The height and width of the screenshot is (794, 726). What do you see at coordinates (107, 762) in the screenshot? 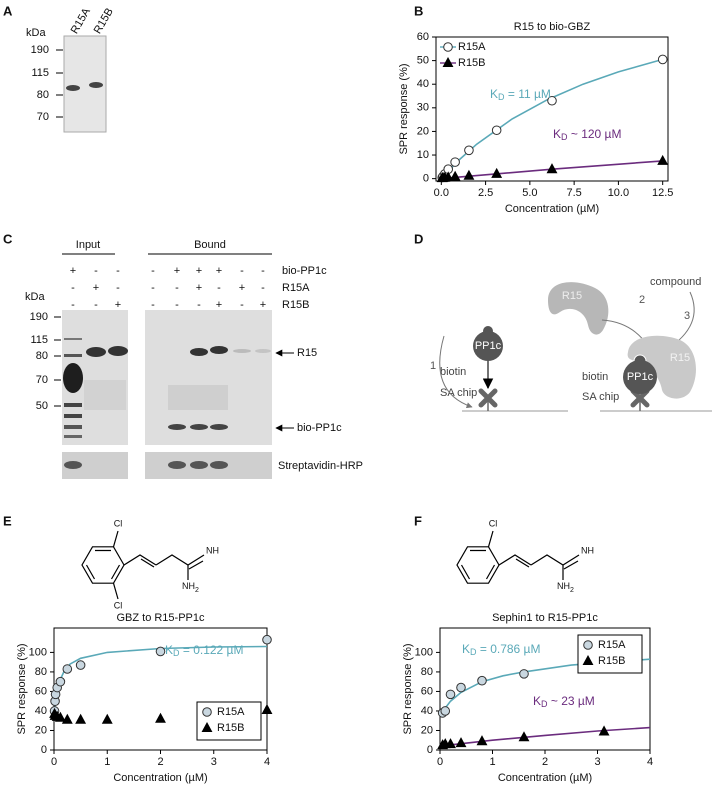
I see `x-tick-label: 1` at bounding box center [107, 762].